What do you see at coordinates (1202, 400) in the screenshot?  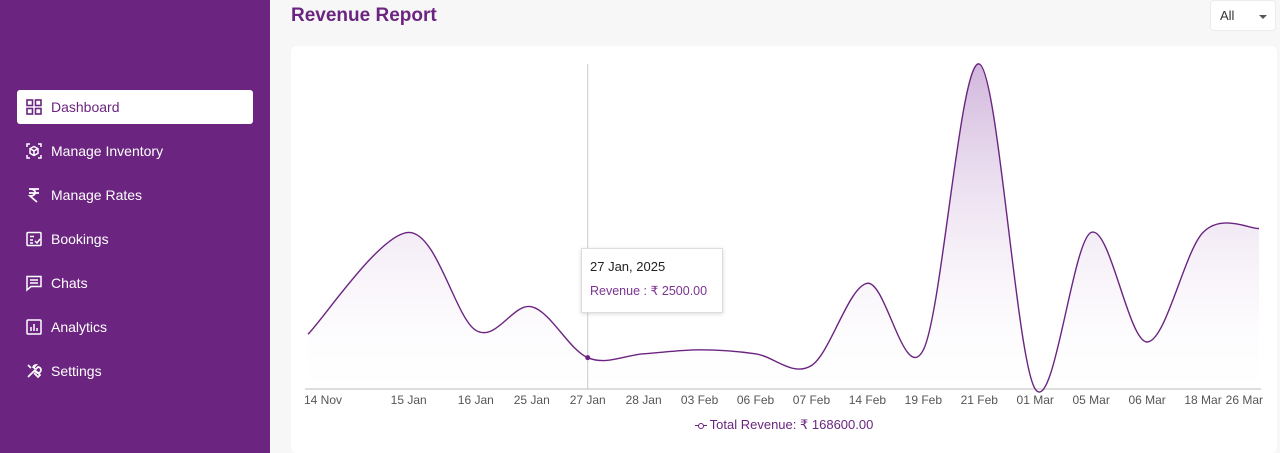 I see `x-tick-label: 18 Mar` at bounding box center [1202, 400].